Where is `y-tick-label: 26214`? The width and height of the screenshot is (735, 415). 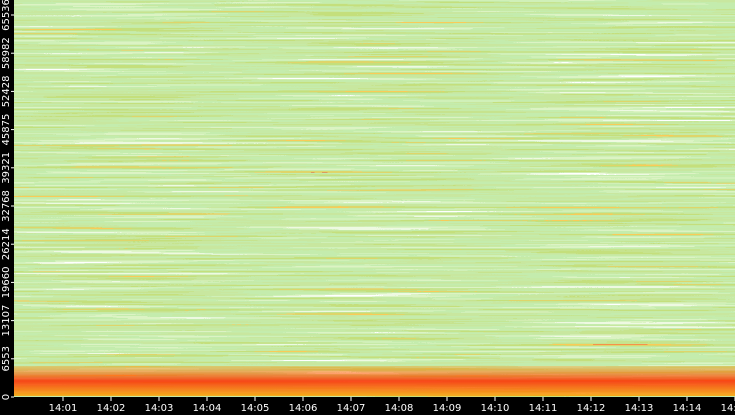 y-tick-label: 26214 is located at coordinates (6, 244).